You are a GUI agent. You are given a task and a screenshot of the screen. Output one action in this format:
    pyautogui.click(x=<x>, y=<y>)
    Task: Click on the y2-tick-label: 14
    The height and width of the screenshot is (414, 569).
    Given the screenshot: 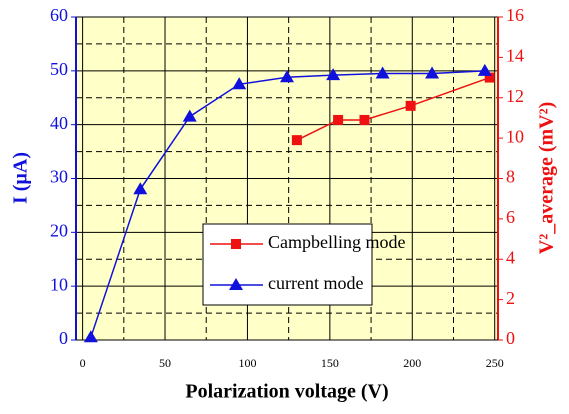 What is the action you would take?
    pyautogui.click(x=515, y=56)
    